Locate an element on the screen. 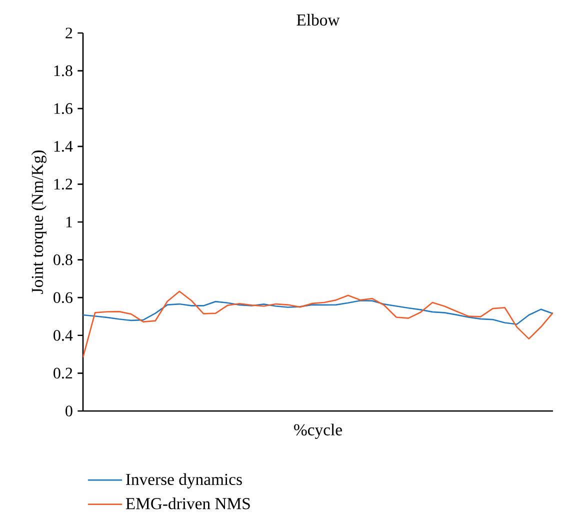 The width and height of the screenshot is (563, 524). y-tick-label: 0 is located at coordinates (69, 411).